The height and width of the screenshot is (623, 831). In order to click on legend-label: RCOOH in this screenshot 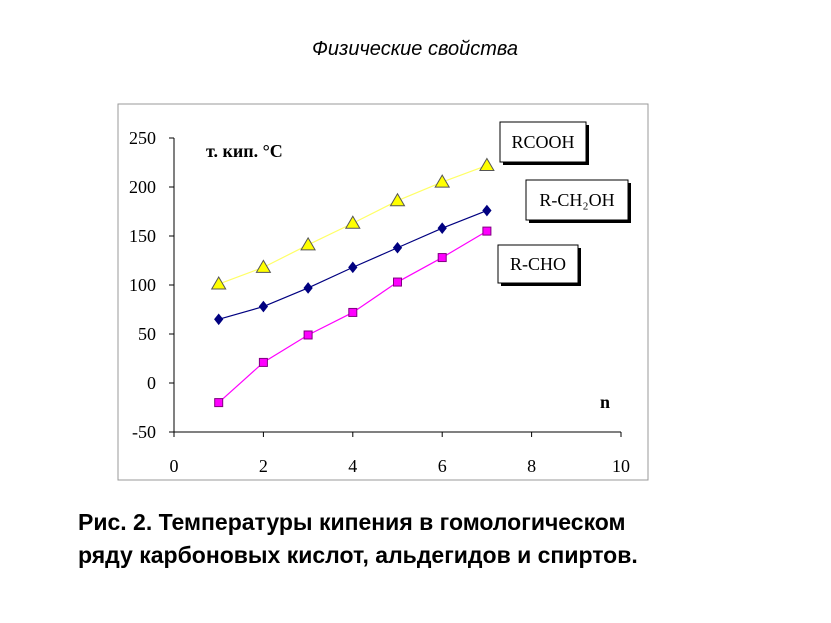, I will do `click(542, 142)`.